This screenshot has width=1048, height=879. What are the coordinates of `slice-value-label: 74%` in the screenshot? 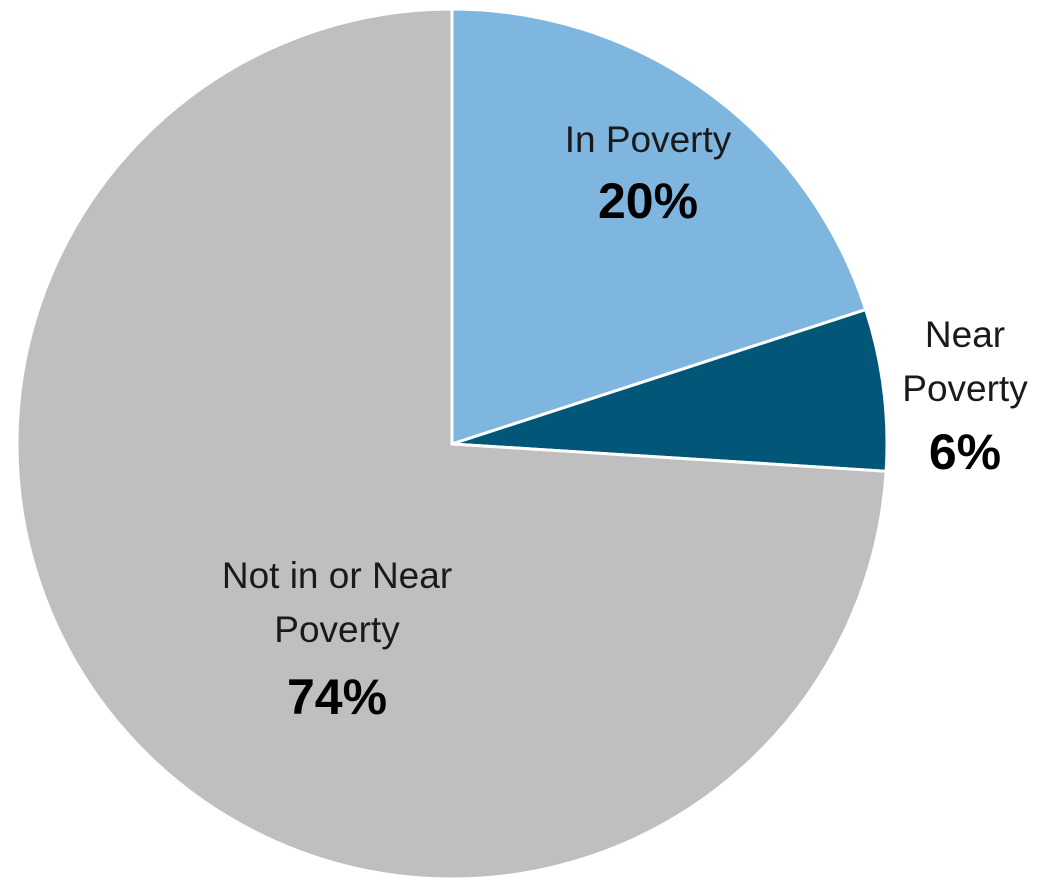 It's located at (337, 697).